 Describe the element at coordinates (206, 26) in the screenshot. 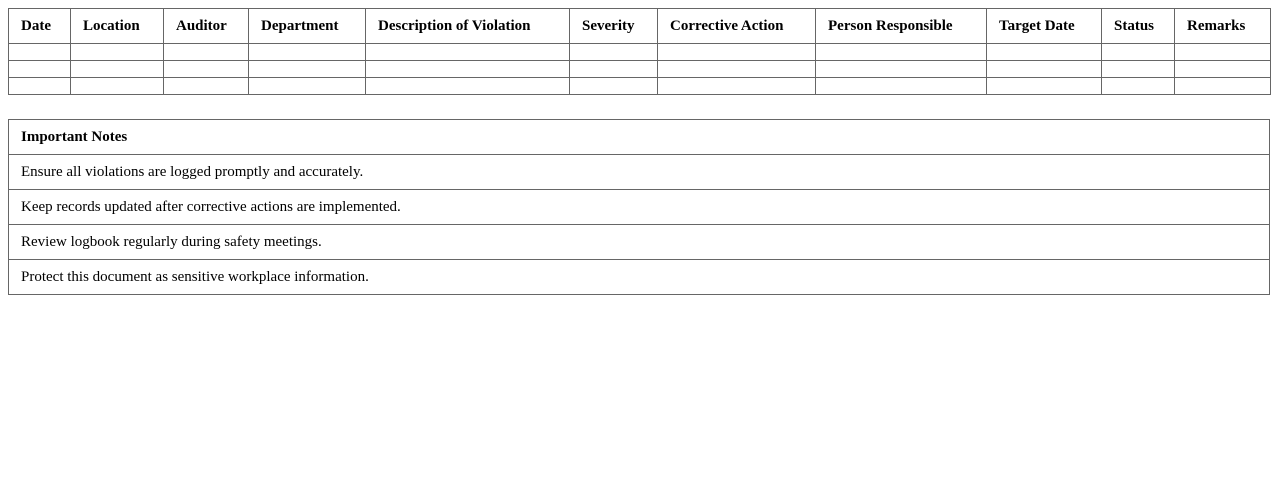

I see `column-header: Auditor` at that location.